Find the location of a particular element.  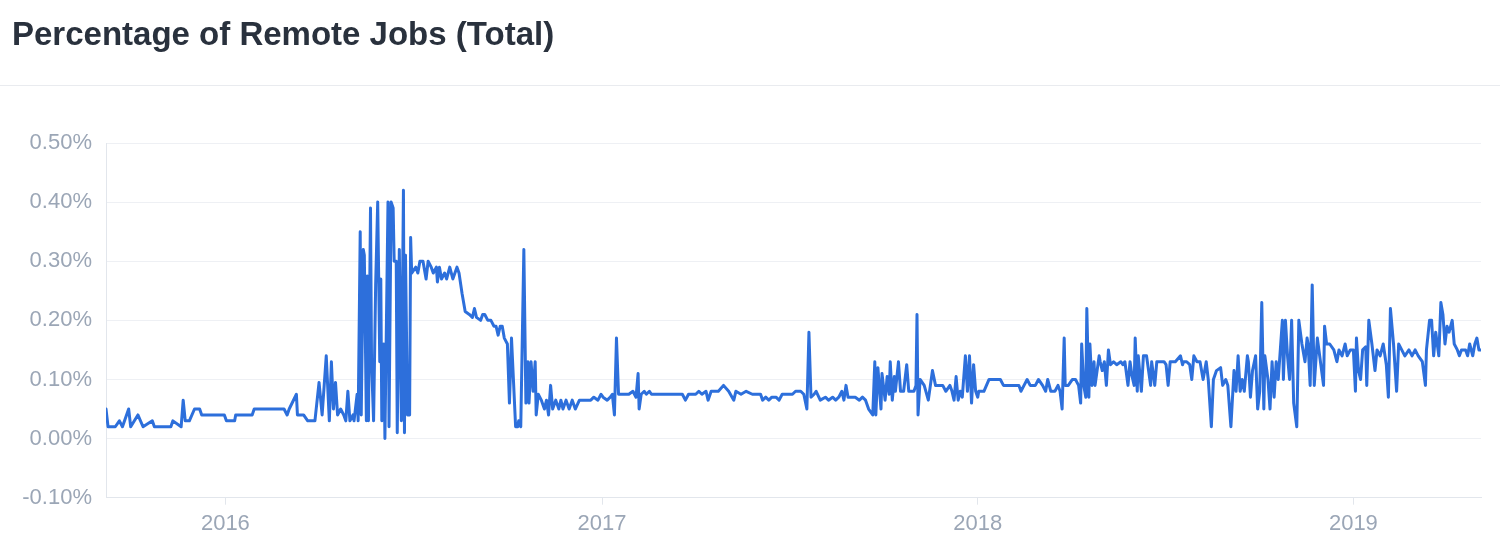

y-tick-label: 0.40% is located at coordinates (60, 201).